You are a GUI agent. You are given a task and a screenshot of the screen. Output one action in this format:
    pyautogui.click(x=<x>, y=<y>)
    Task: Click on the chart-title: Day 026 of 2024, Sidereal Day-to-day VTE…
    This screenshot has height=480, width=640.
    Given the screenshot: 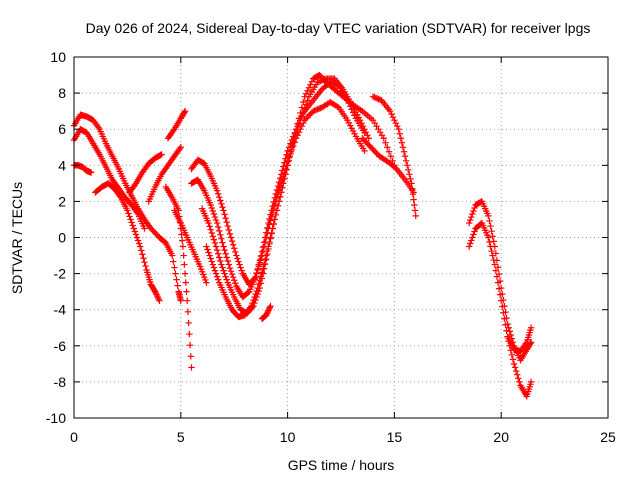 What is the action you would take?
    pyautogui.click(x=338, y=28)
    